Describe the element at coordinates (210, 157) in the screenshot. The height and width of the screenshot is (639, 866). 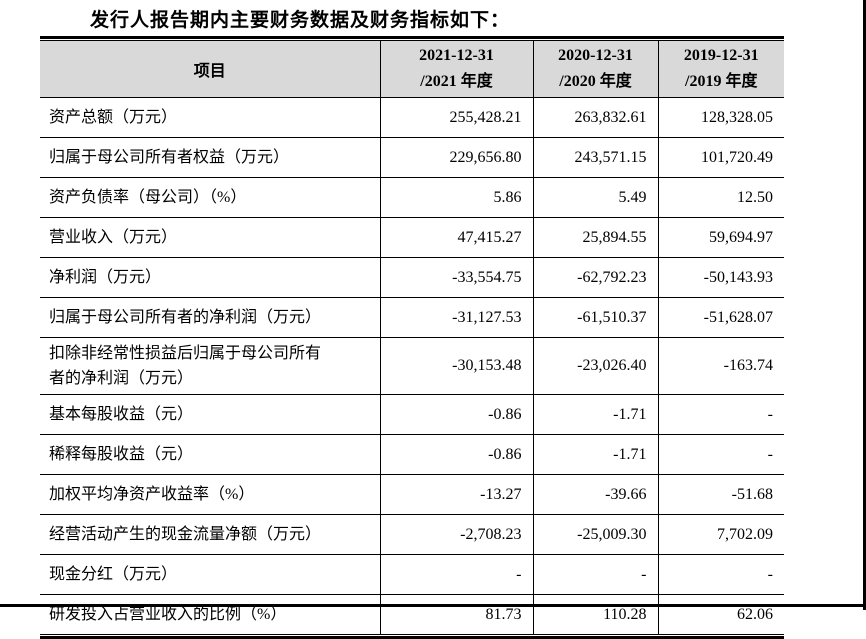
I see `row-label-cell: 归属于母公司所有者权益（万元）` at that location.